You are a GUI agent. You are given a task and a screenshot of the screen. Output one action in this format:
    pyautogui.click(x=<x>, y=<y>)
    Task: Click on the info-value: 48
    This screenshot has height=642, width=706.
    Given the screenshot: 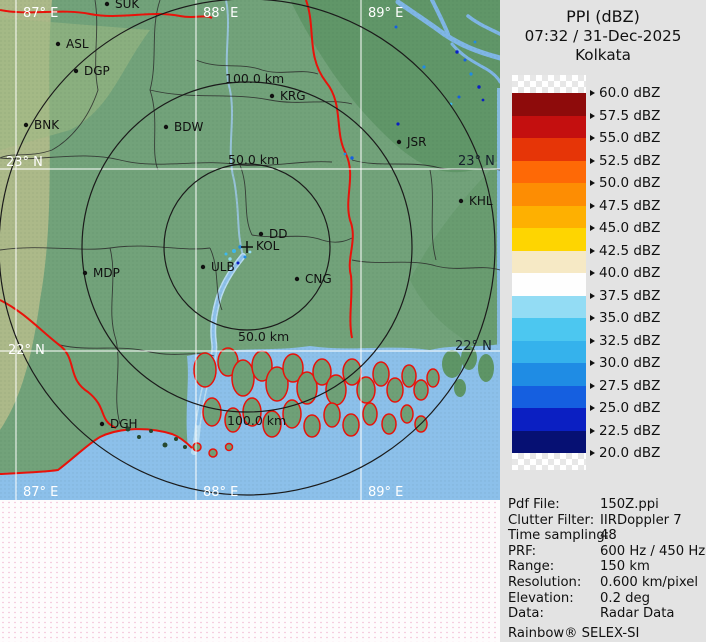 What is the action you would take?
    pyautogui.click(x=608, y=536)
    